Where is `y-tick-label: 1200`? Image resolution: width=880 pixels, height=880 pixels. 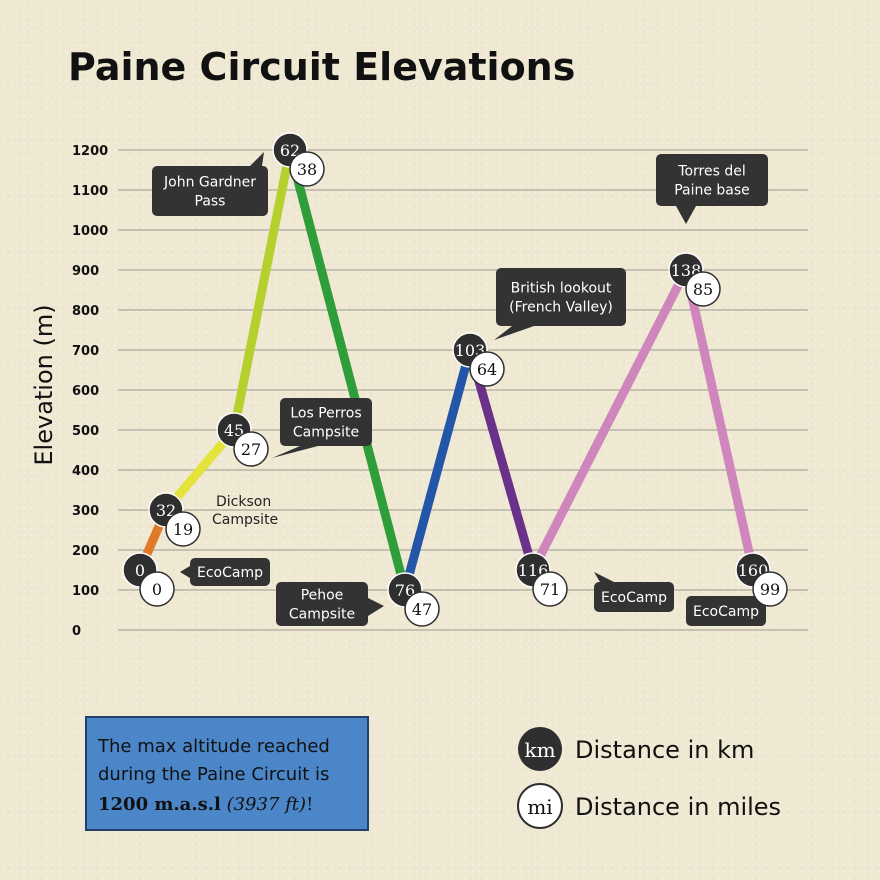
y-tick-label: 1200 is located at coordinates (90, 151).